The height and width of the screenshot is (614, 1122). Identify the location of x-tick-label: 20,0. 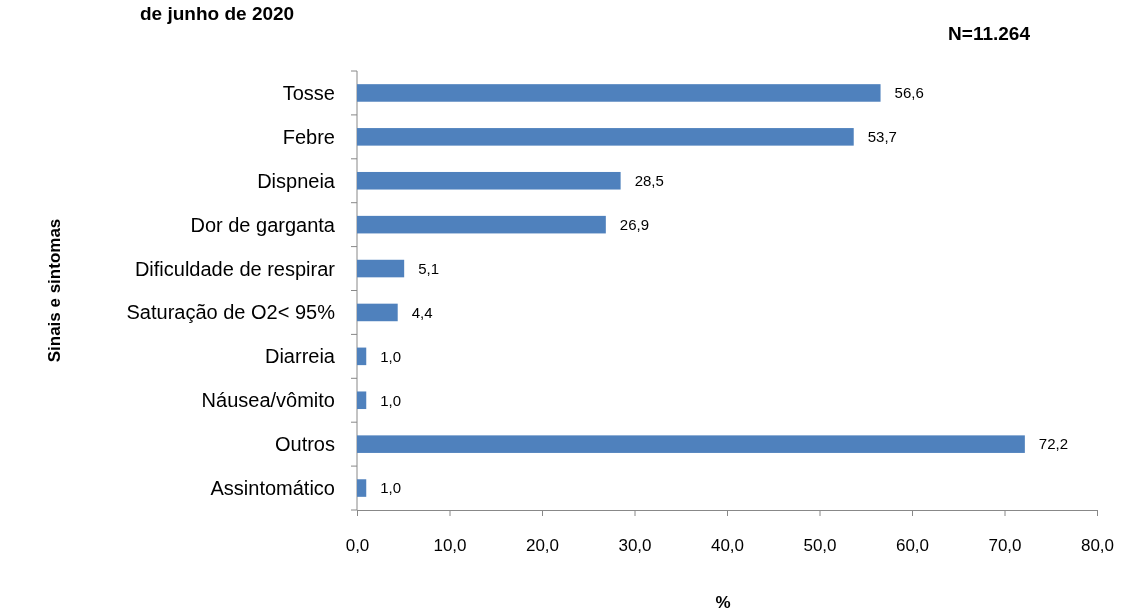
(542, 546).